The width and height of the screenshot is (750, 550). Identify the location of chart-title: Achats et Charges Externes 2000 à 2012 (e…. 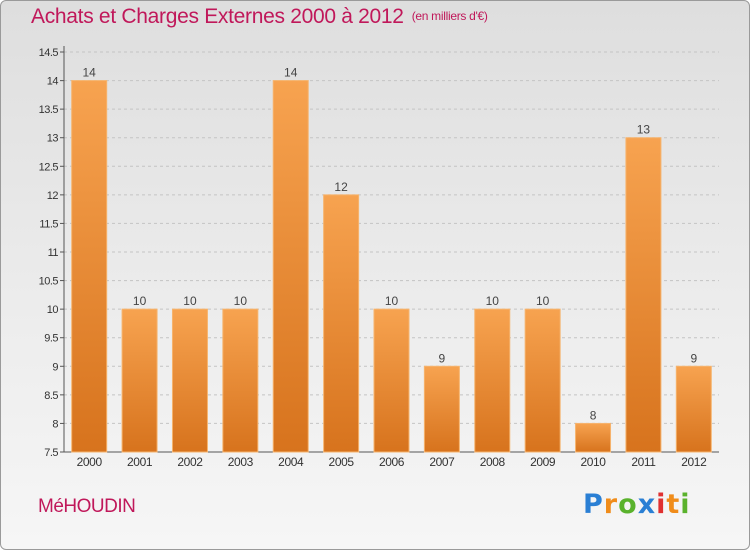
(259, 17).